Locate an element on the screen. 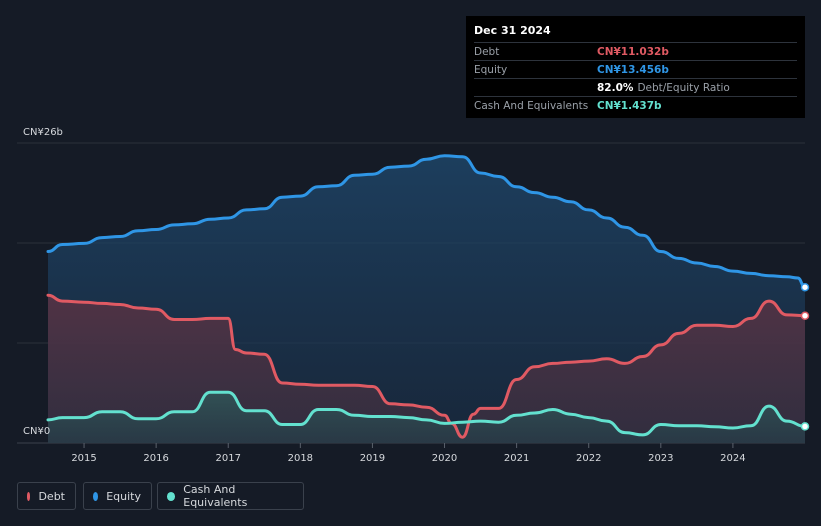  tooltip-label: Equity is located at coordinates (491, 69).